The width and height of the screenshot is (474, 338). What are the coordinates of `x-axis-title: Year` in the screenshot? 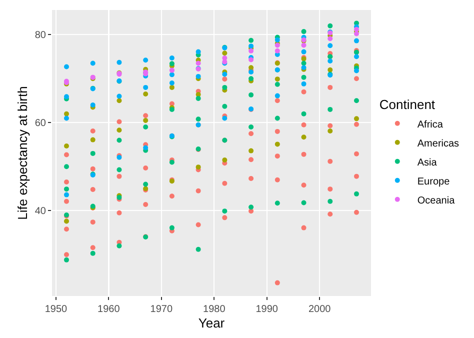 It's located at (212, 323).